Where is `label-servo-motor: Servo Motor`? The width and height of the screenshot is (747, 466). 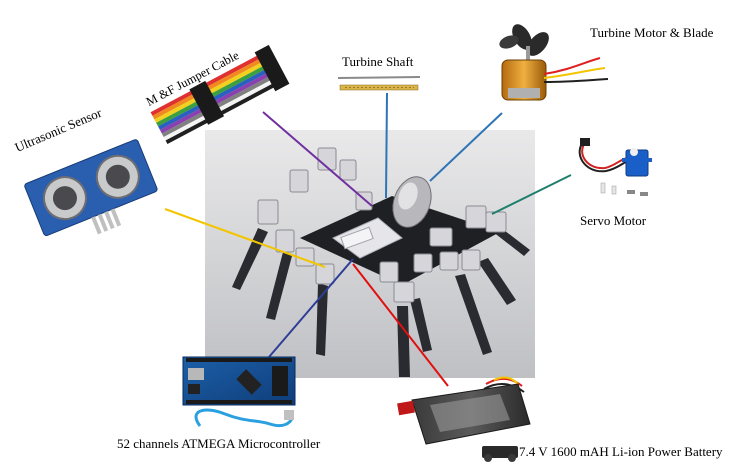
label-servo-motor: Servo Motor is located at coordinates (613, 220).